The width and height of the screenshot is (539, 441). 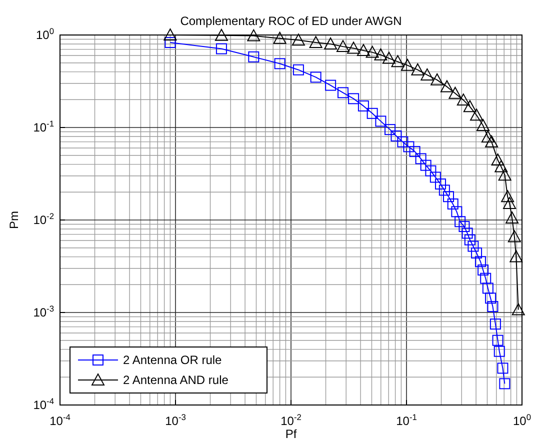 I want to click on legend-label: 2 Antenna AND rule, so click(x=176, y=380).